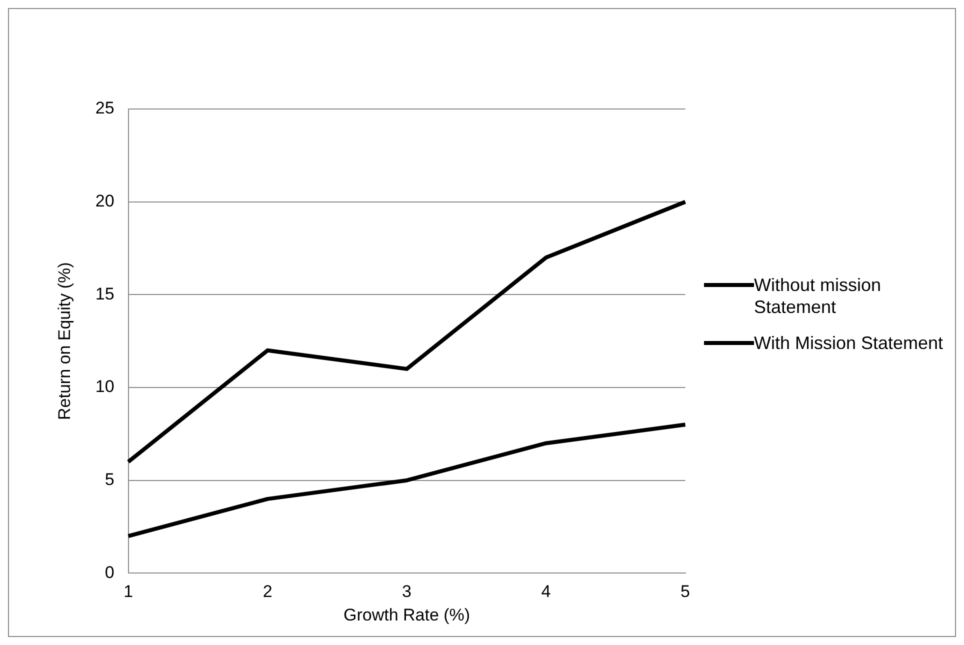 This screenshot has width=964, height=645. Describe the element at coordinates (104, 201) in the screenshot. I see `y-tick-label: 20` at that location.